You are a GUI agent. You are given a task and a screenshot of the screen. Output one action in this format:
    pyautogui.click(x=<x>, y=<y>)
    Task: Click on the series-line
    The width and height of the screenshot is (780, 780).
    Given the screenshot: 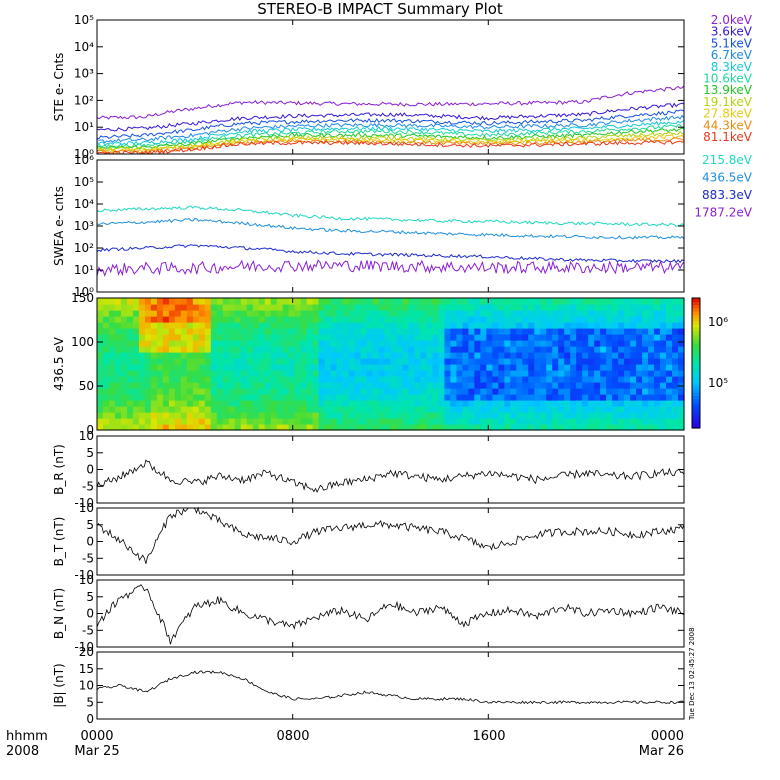 What is the action you would take?
    pyautogui.click(x=390, y=216)
    